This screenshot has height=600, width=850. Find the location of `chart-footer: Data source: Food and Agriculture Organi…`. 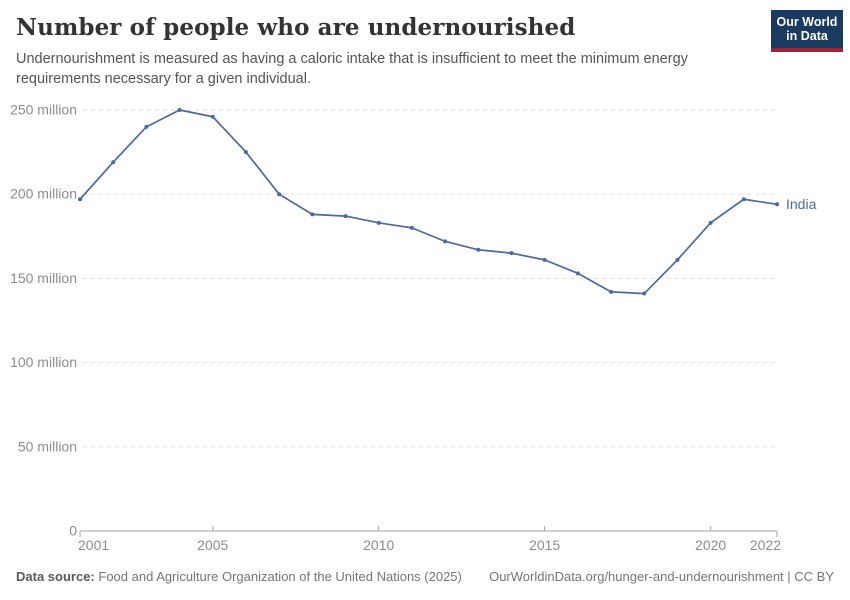

chart-footer: Data source: Food and Agriculture Organi… is located at coordinates (425, 580).